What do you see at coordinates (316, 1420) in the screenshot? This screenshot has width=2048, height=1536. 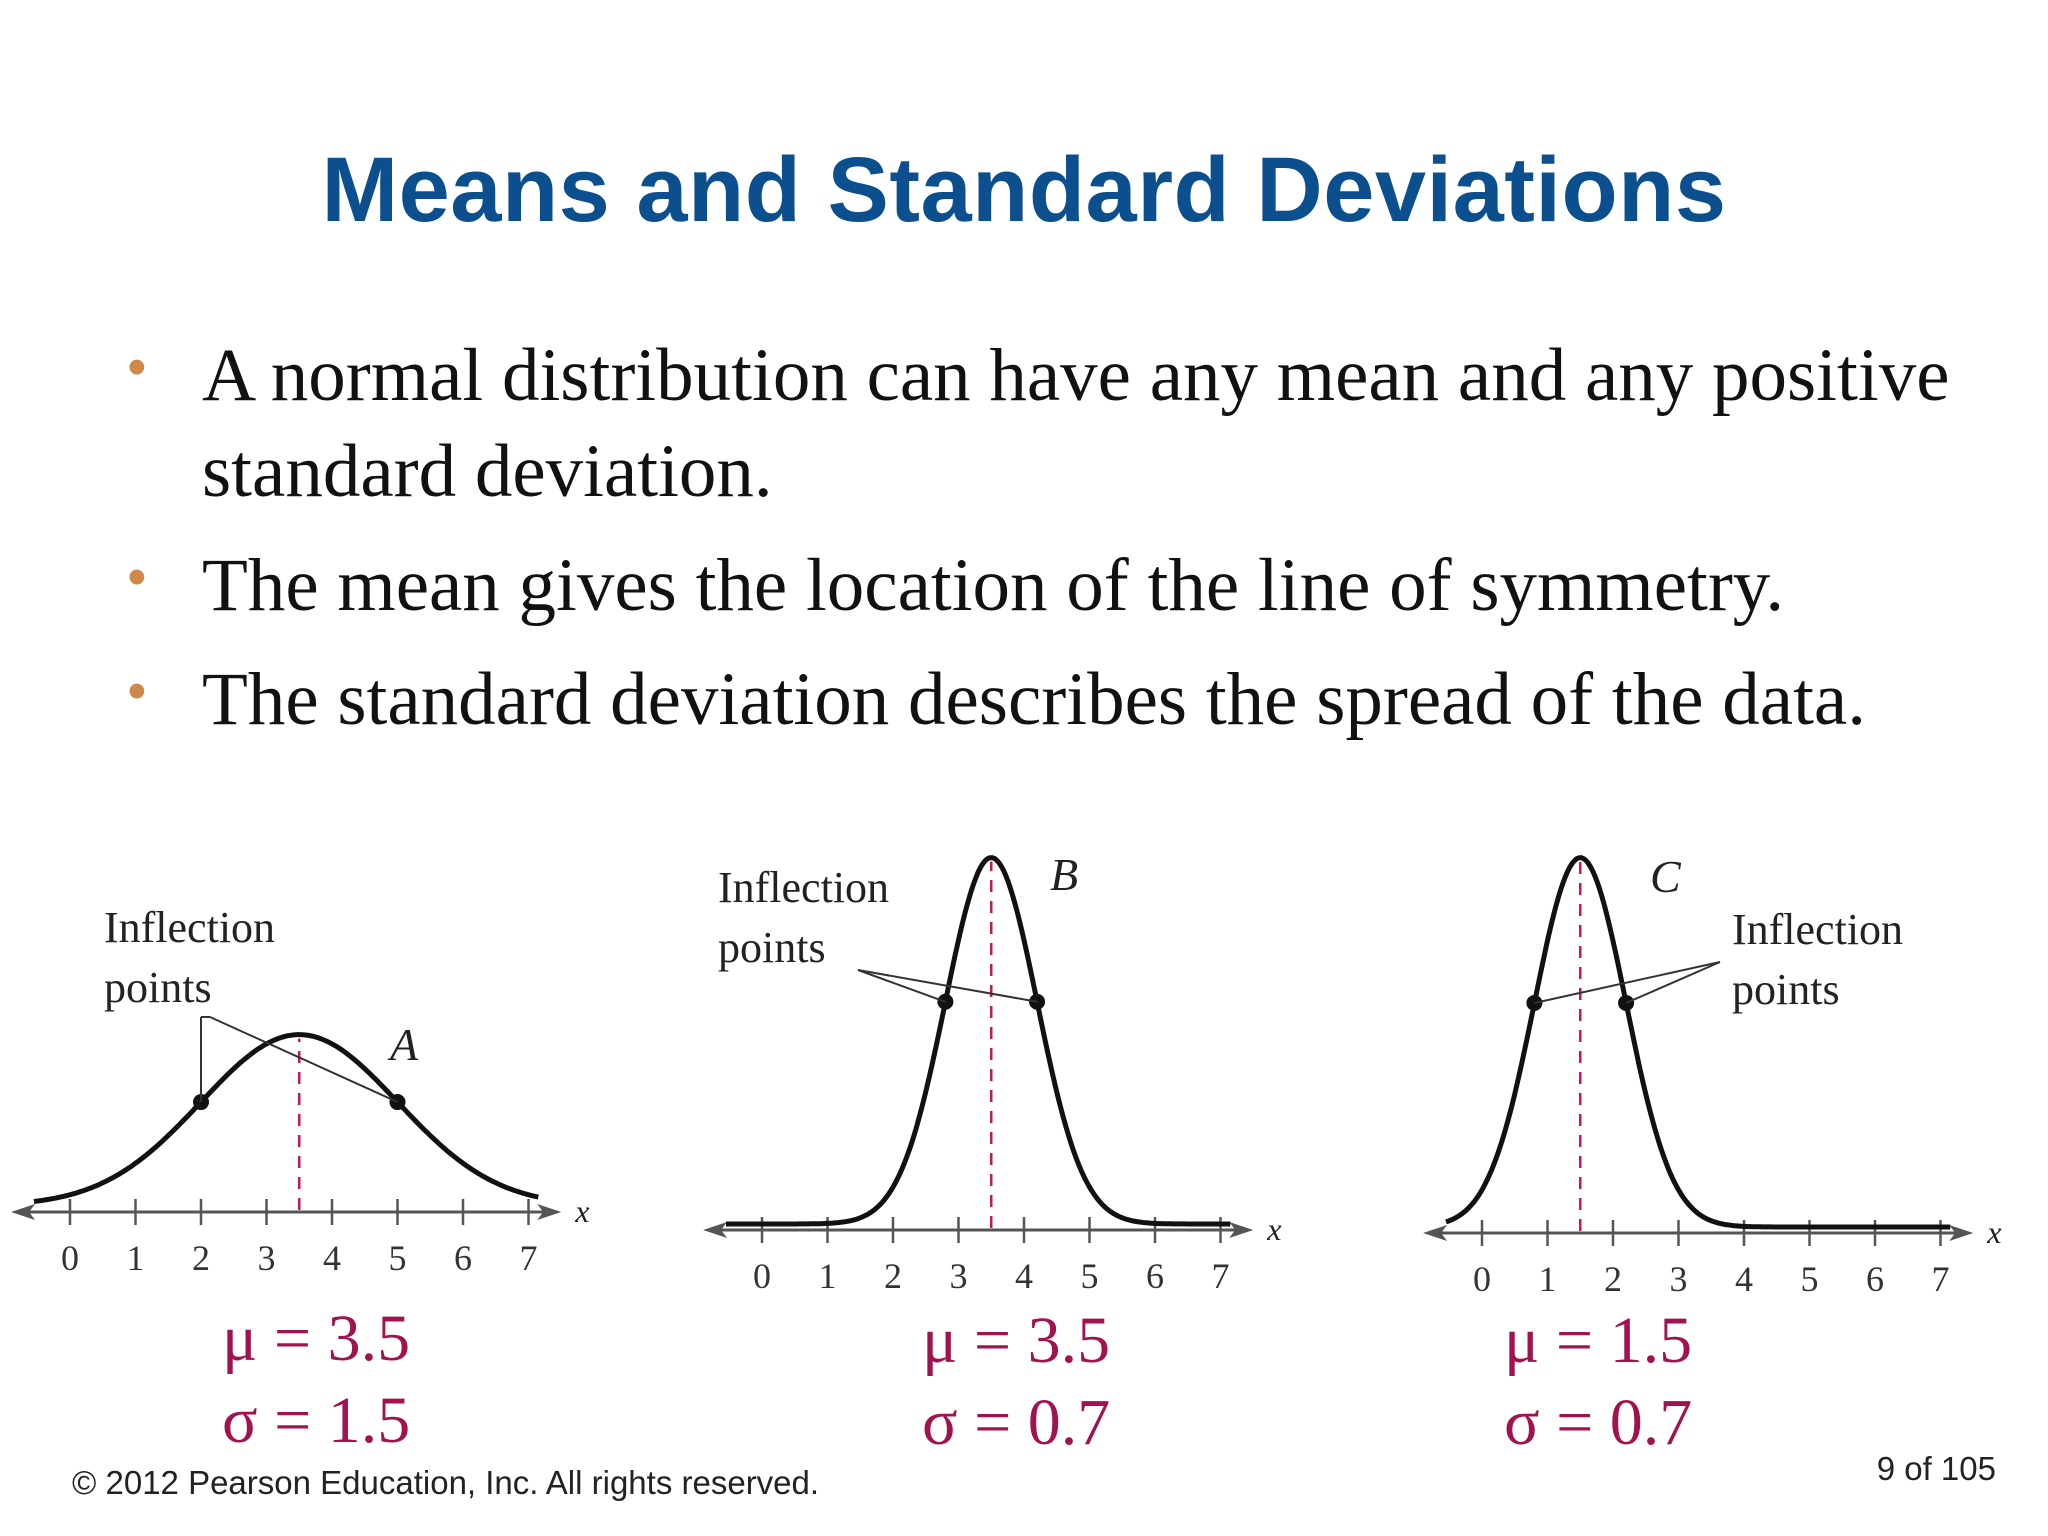 I see `sd-value-a: σ = 1.5` at bounding box center [316, 1420].